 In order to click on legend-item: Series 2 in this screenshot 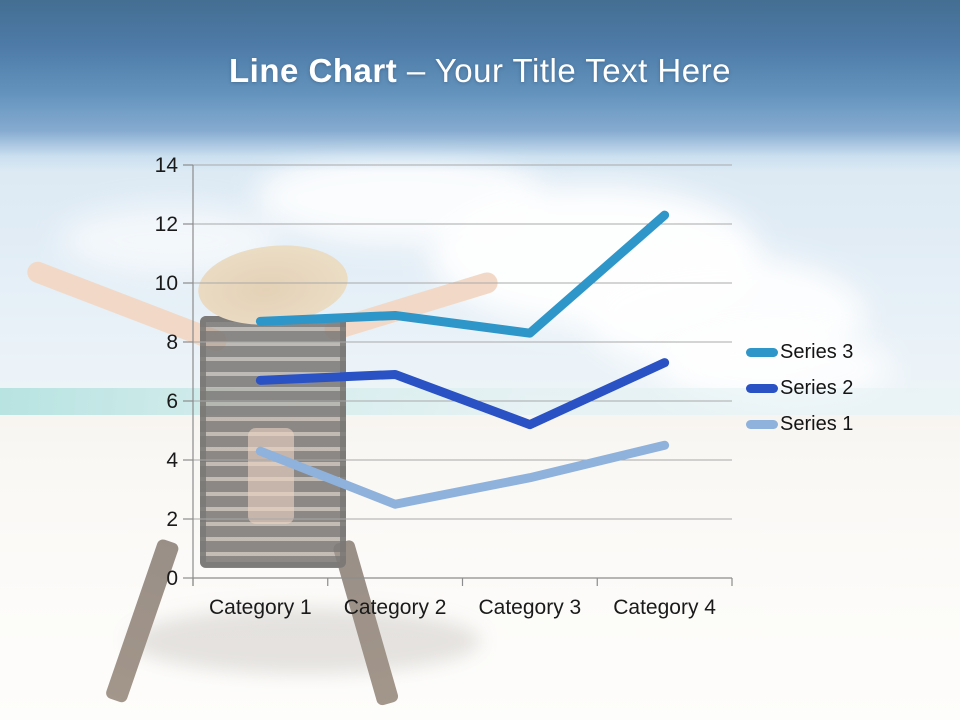, I will do `click(799, 388)`.